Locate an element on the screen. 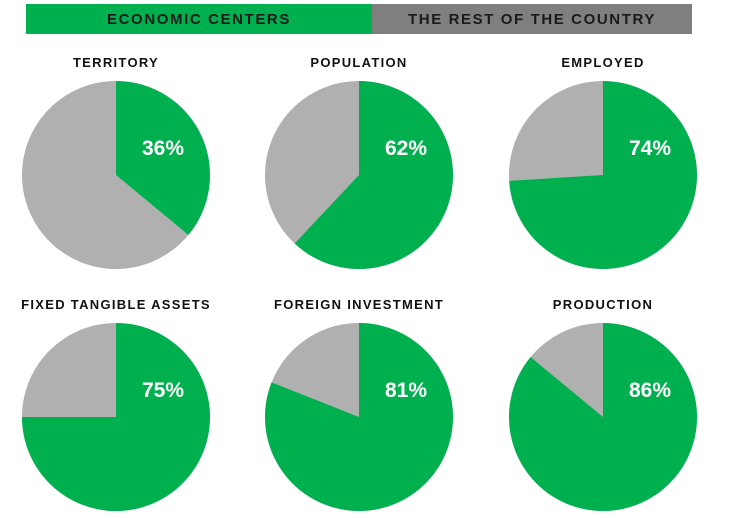 Image resolution: width=730 pixels, height=518 pixels. employed-percent-label: 74% is located at coordinates (650, 148).